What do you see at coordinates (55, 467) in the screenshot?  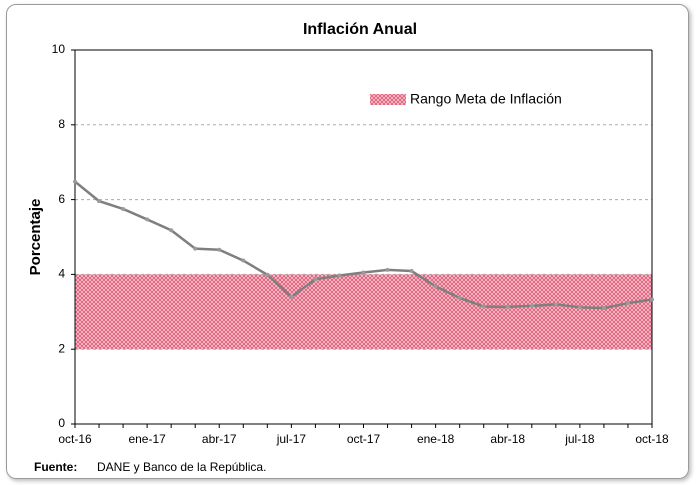 I see `source-label: Fuente:` at bounding box center [55, 467].